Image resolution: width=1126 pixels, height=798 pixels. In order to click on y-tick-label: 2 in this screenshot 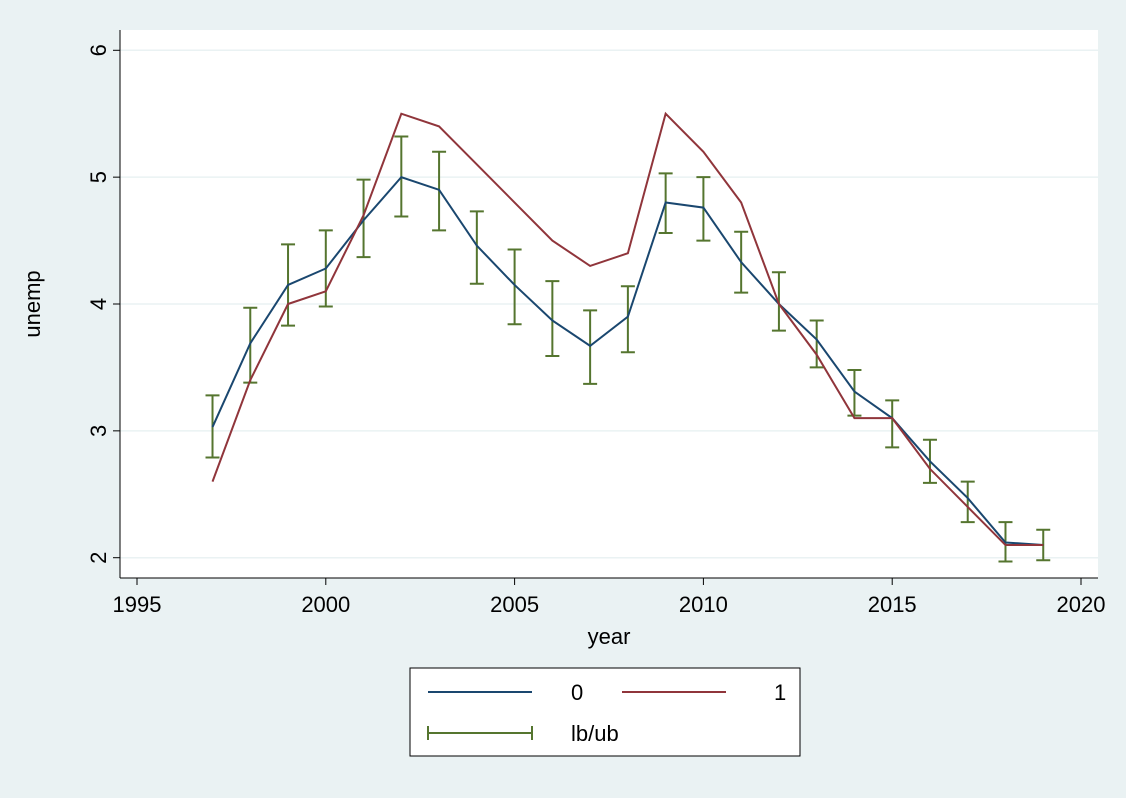, I will do `click(98, 558)`.